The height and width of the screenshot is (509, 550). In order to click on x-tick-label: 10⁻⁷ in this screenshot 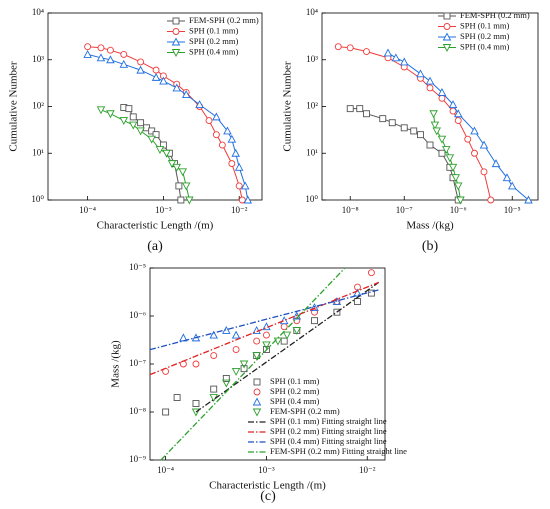, I will do `click(404, 210)`.